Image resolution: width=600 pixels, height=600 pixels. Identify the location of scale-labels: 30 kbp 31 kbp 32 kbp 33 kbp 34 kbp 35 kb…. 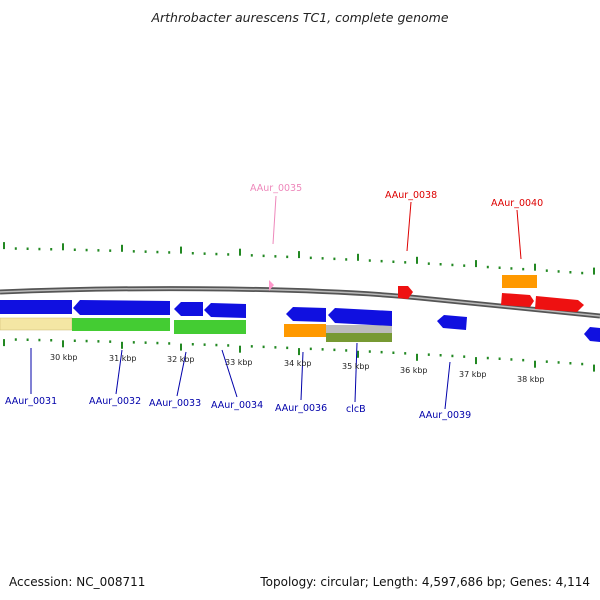
(297, 368).